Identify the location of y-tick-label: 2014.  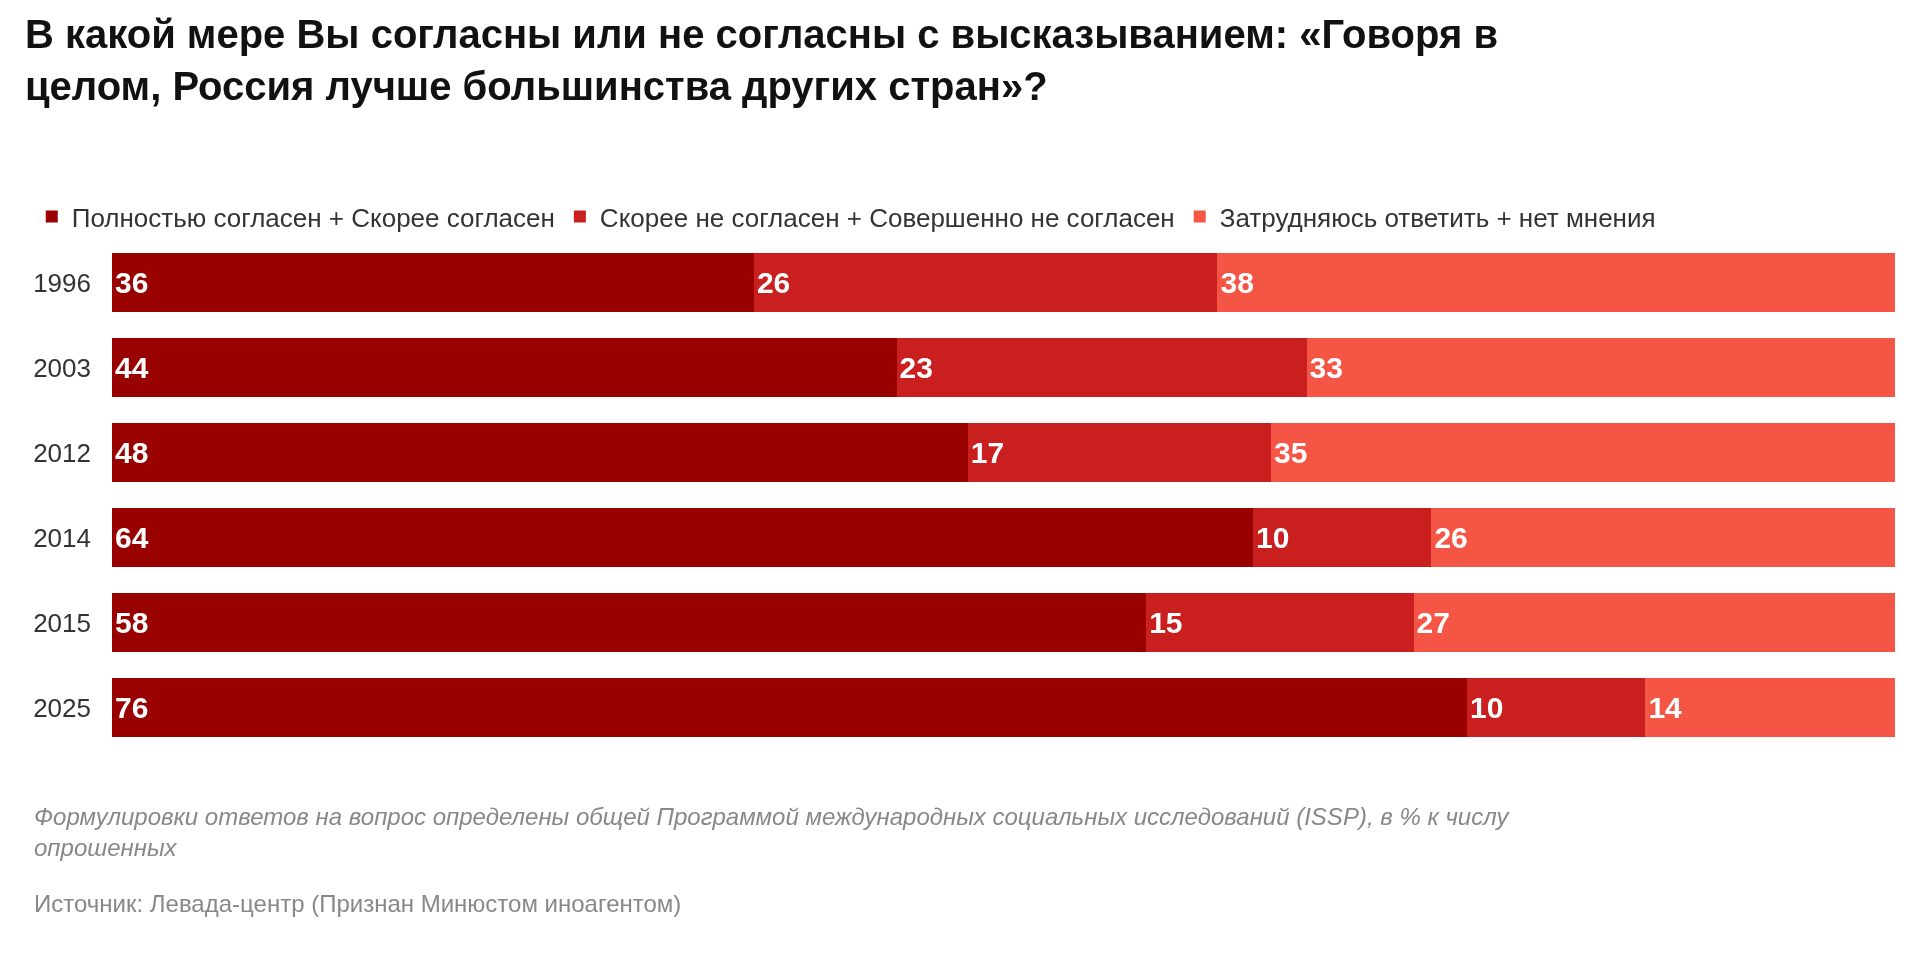
(62, 537).